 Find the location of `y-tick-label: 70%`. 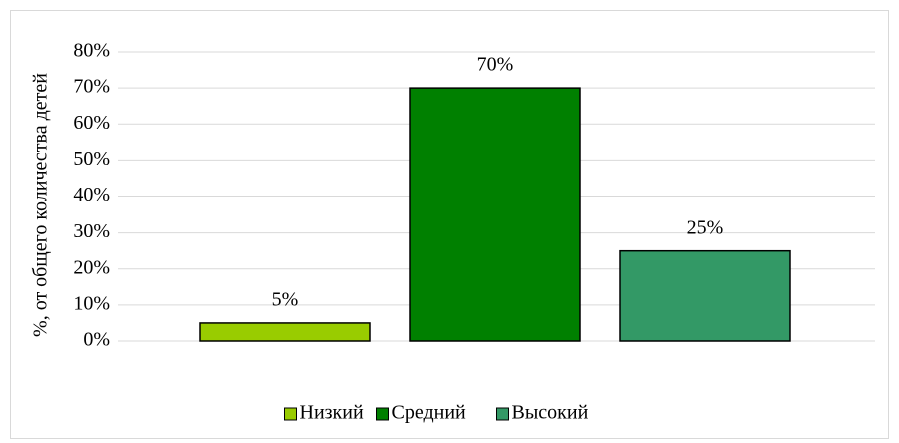

y-tick-label: 70% is located at coordinates (91, 87).